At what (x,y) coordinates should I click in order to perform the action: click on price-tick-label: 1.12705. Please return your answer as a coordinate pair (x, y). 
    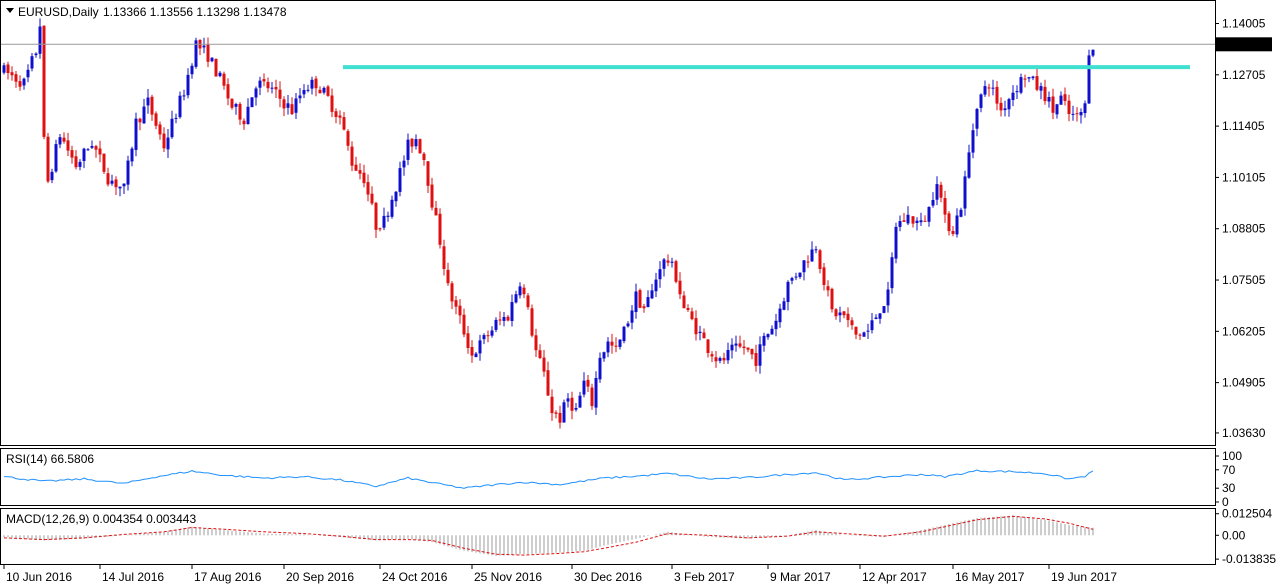
    Looking at the image, I should click on (1244, 75).